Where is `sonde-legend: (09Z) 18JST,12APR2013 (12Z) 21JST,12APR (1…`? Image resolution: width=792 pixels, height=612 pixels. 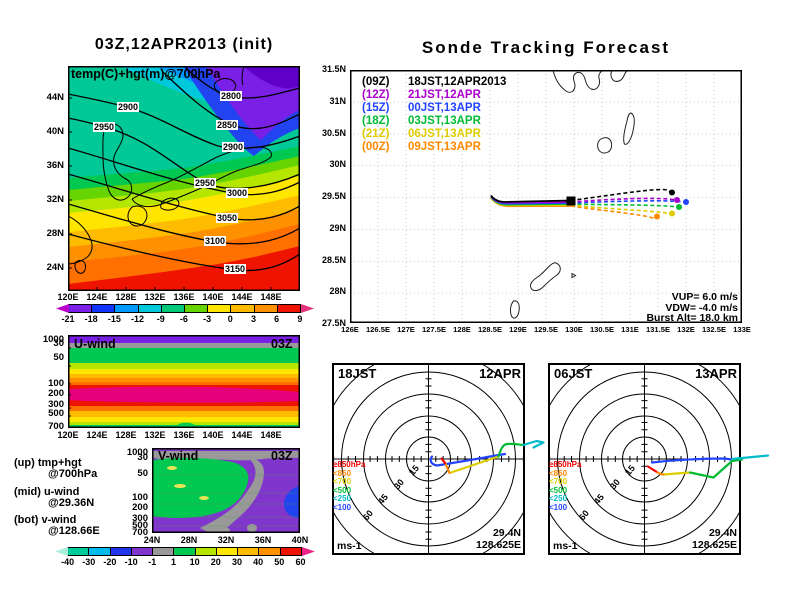 sonde-legend: (09Z) 18JST,12APR2013 (12Z) 21JST,12APR (1… is located at coordinates (434, 115).